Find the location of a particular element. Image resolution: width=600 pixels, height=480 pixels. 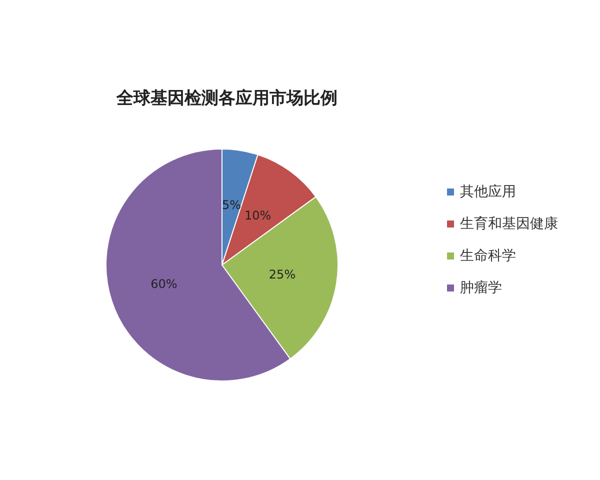

data-label: 5% is located at coordinates (232, 205).